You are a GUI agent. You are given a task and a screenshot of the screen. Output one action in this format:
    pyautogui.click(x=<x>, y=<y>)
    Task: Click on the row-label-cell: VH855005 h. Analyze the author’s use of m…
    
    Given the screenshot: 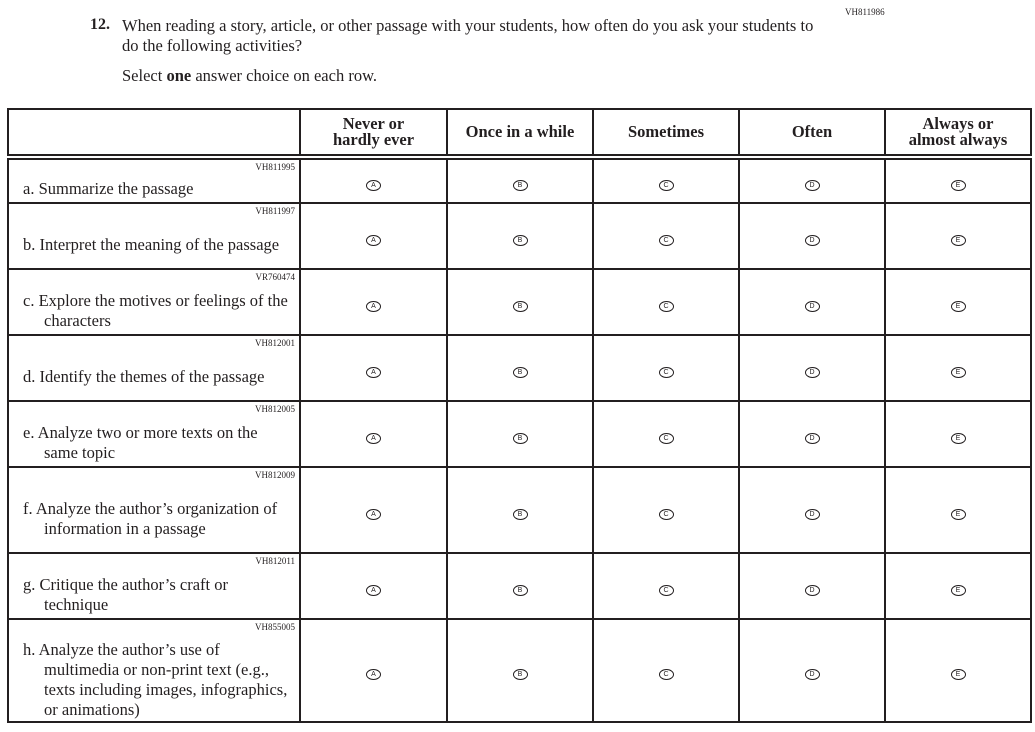 What is the action you would take?
    pyautogui.click(x=154, y=670)
    